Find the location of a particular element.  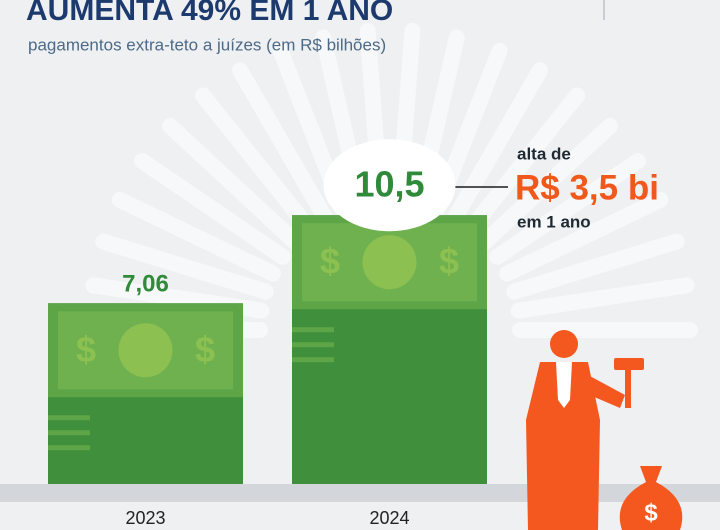

judge-collar is located at coordinates (564, 385).